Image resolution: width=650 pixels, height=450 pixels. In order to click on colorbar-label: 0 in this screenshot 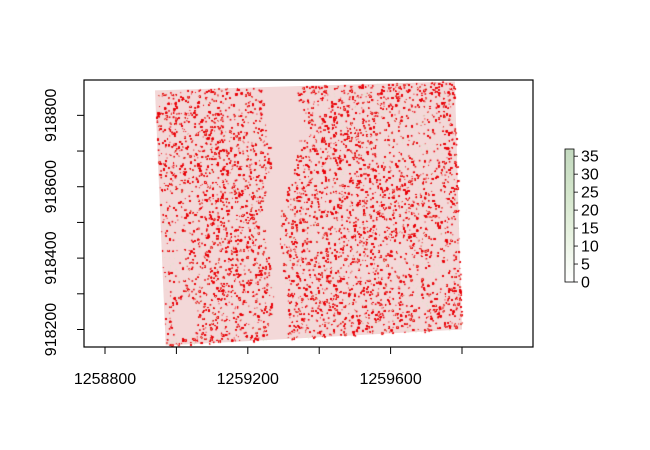, I will do `click(585, 283)`.